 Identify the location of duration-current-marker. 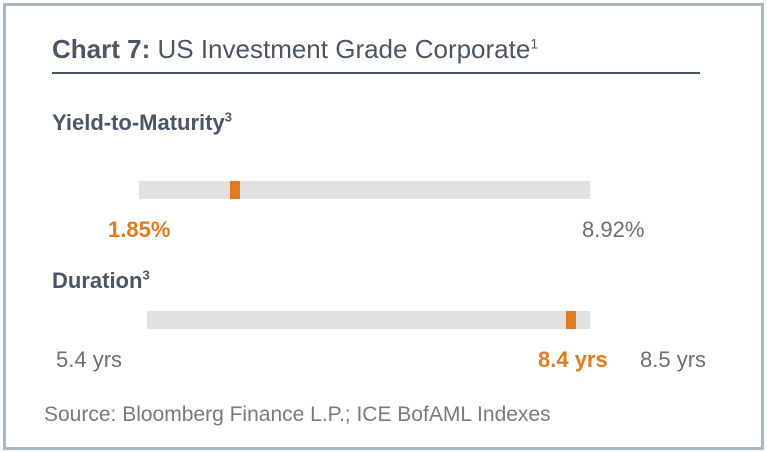
(571, 320).